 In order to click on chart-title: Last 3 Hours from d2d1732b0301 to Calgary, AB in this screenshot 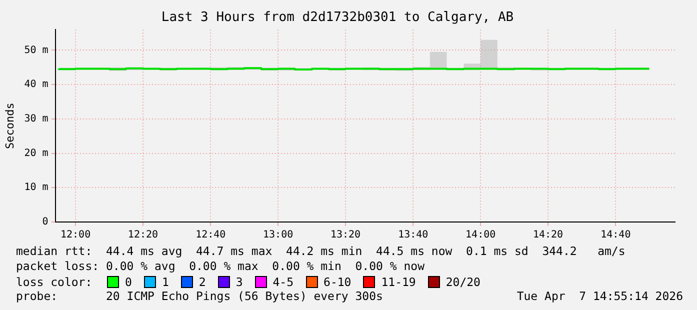, I will do `click(337, 18)`.